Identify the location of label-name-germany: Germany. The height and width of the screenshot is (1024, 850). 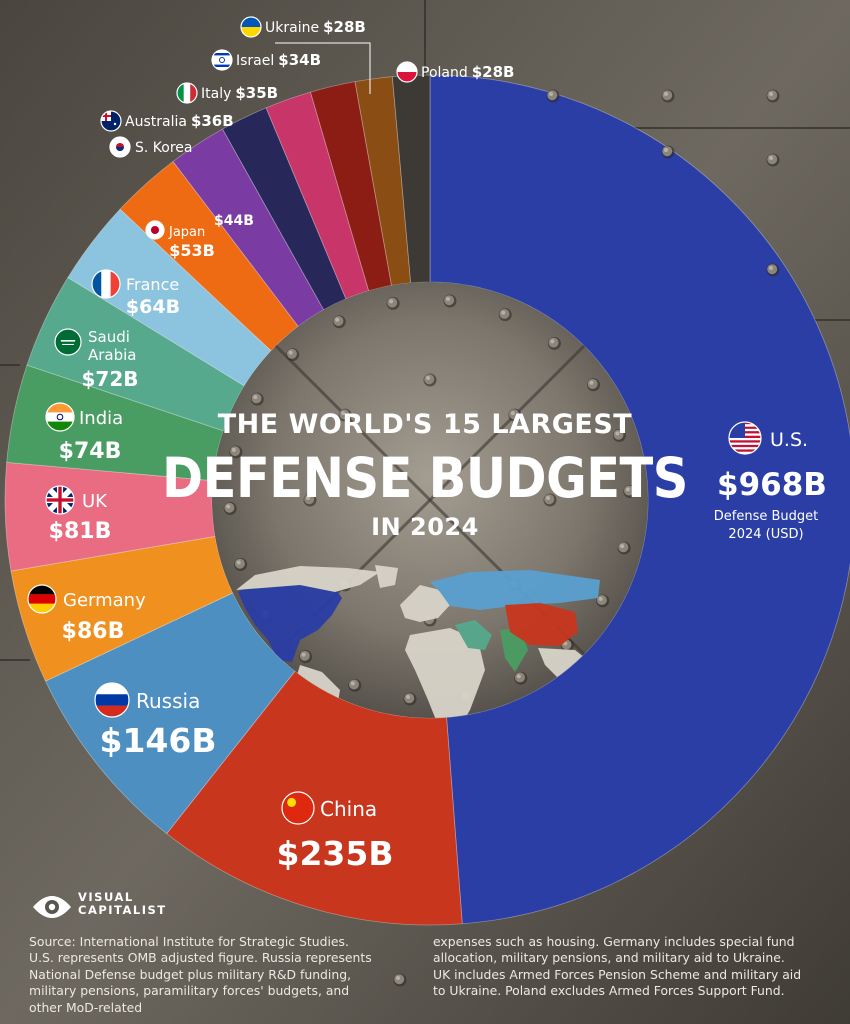
(104, 600).